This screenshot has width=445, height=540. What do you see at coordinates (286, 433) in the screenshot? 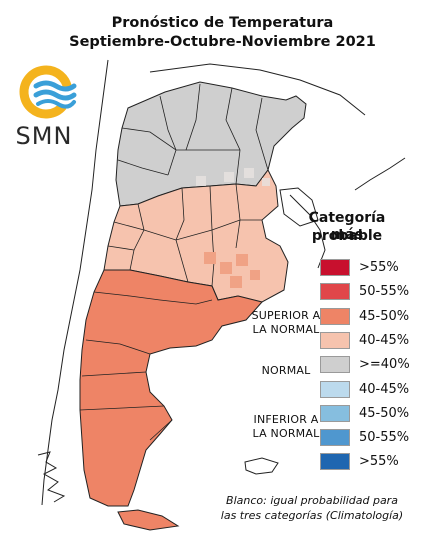
I see `category-label-inferior-2: LA NORMAL` at bounding box center [286, 433].